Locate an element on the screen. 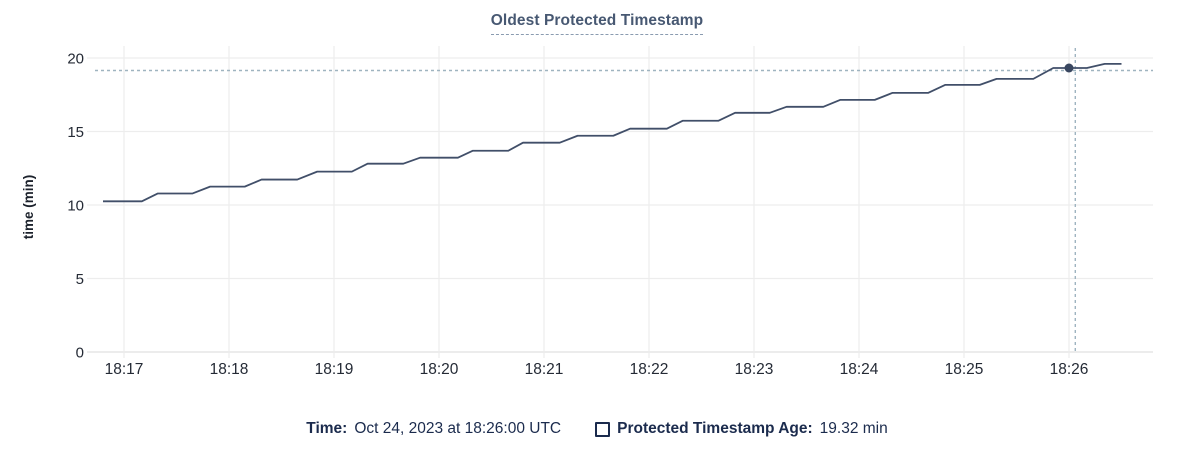  series-value: 19.32 min is located at coordinates (853, 428).